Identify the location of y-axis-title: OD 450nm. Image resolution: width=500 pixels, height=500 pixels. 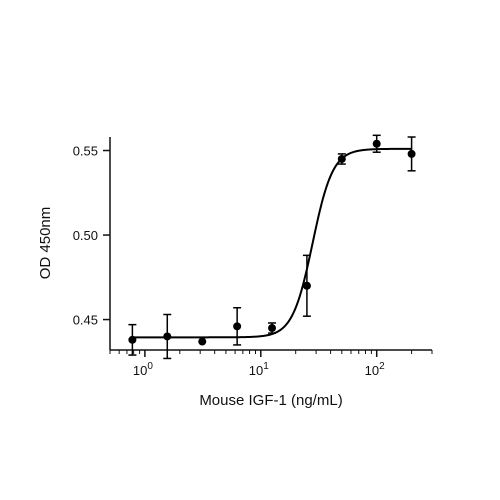
(45, 243).